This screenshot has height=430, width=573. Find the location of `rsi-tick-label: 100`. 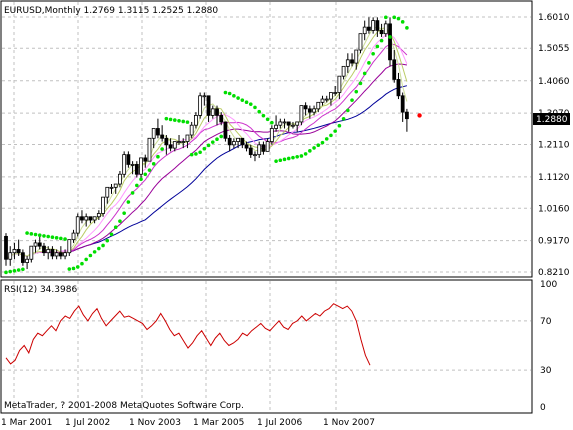

rsi-tick-label: 100 is located at coordinates (548, 285).